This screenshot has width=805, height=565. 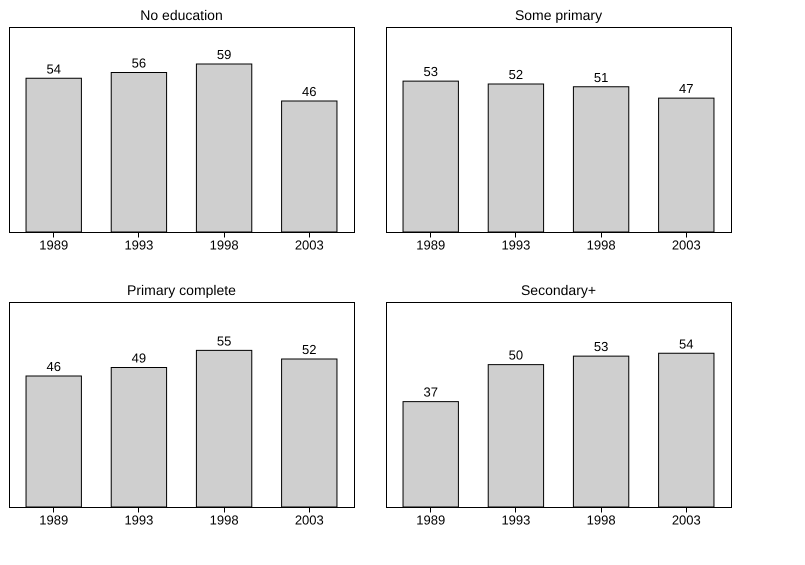 I want to click on data-label: 50, so click(x=516, y=355).